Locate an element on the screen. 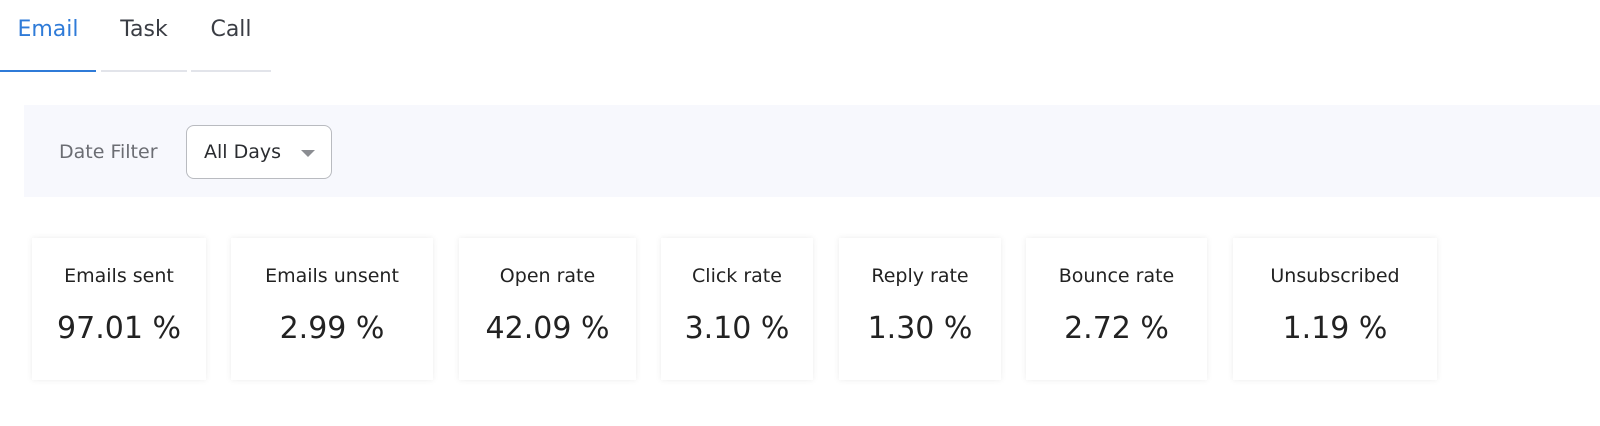 This screenshot has width=1600, height=426. metric-card-unsubscribed: Unsubscribed 1.19 % is located at coordinates (1335, 309).